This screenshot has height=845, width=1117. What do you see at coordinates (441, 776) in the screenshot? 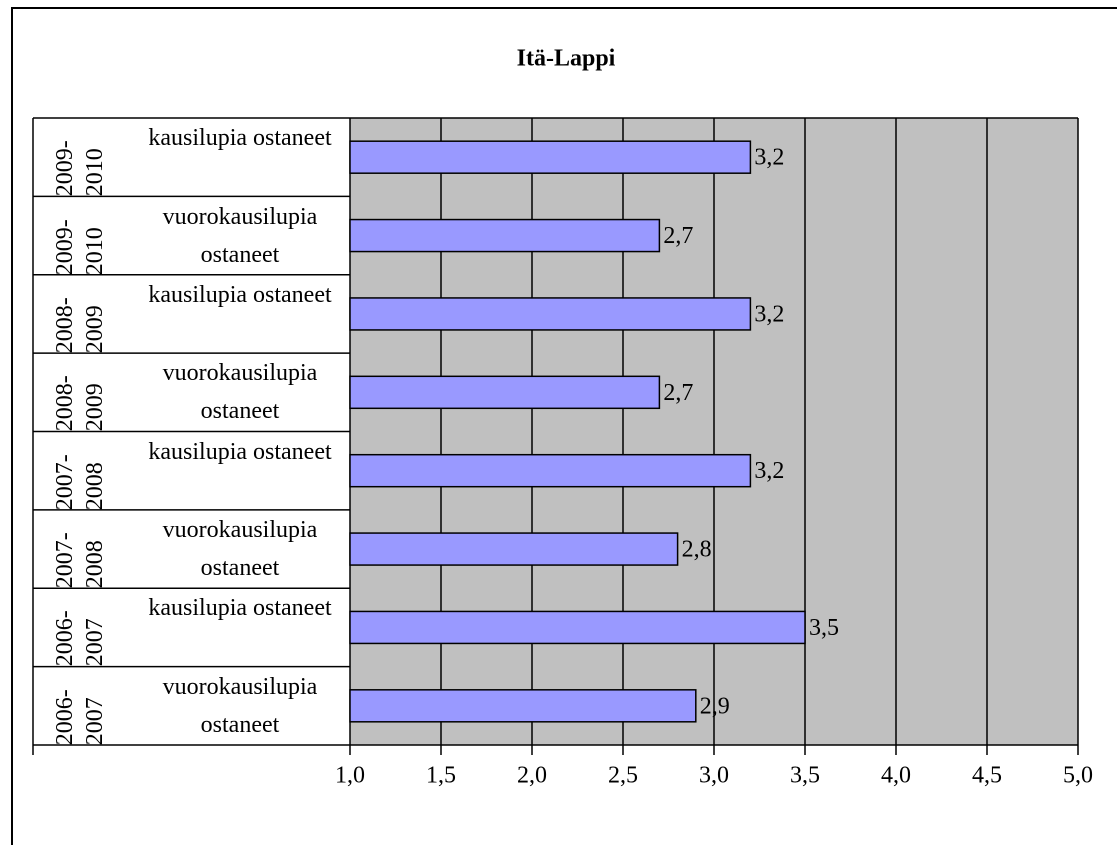
I see `x-tick-label: 1,5` at bounding box center [441, 776].